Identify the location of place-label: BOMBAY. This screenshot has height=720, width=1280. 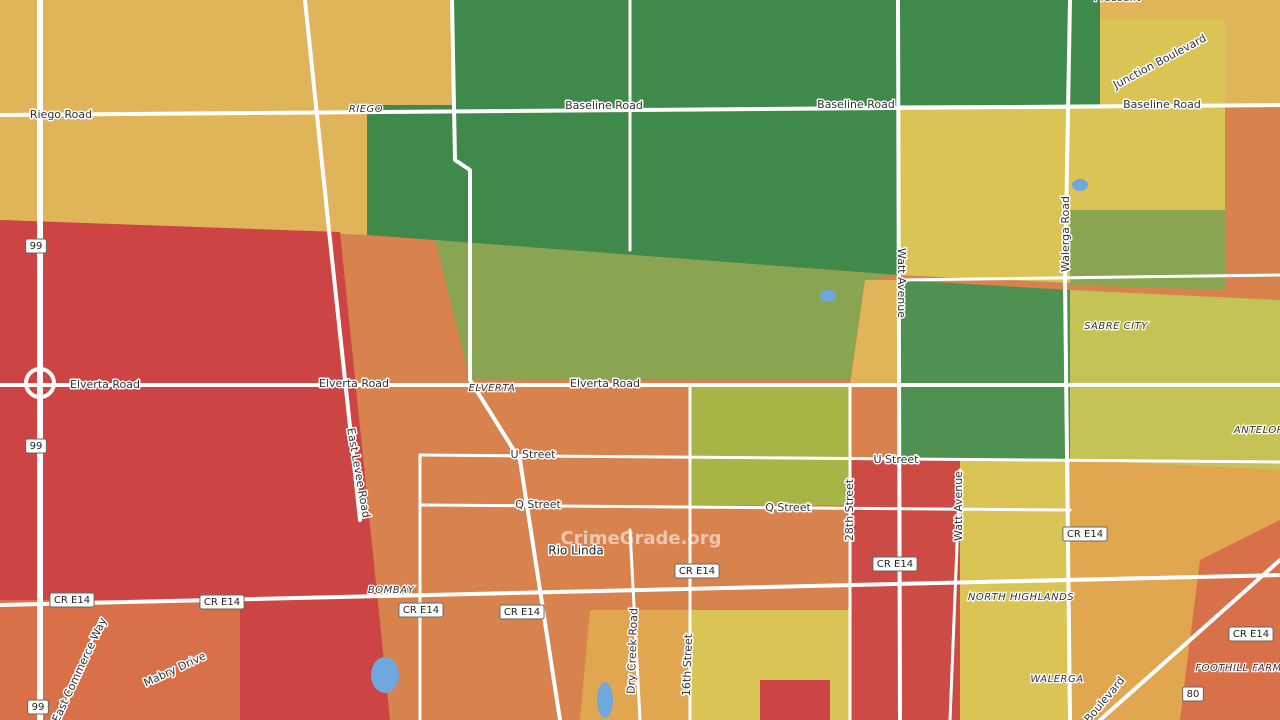
(391, 590).